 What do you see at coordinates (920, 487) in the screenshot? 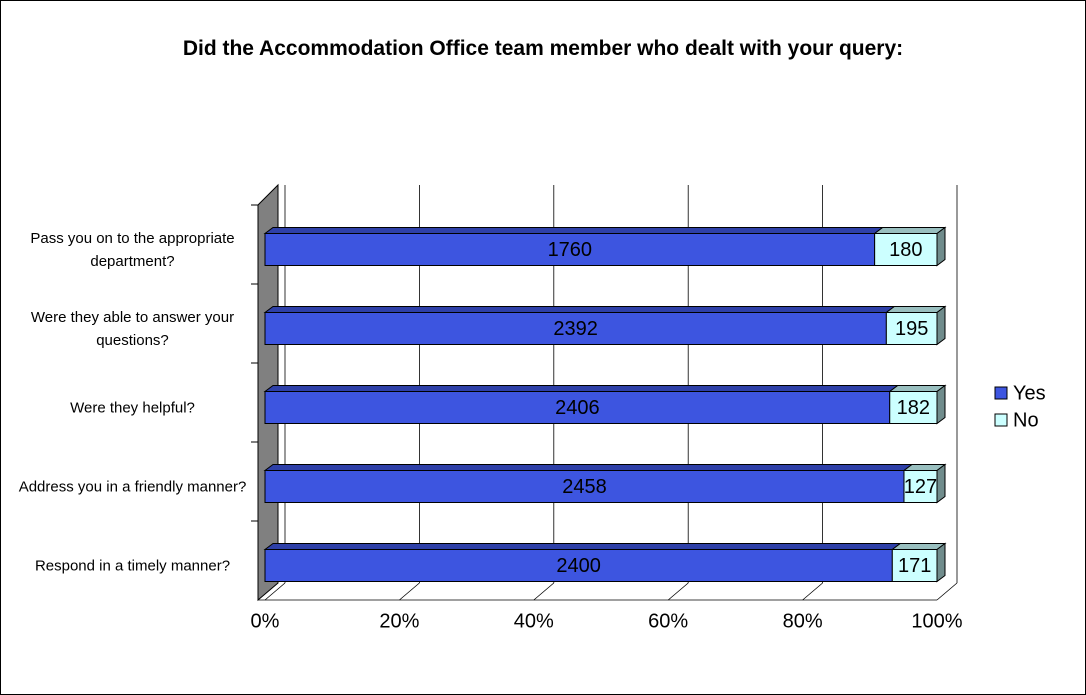
I see `data-label: 127` at bounding box center [920, 487].